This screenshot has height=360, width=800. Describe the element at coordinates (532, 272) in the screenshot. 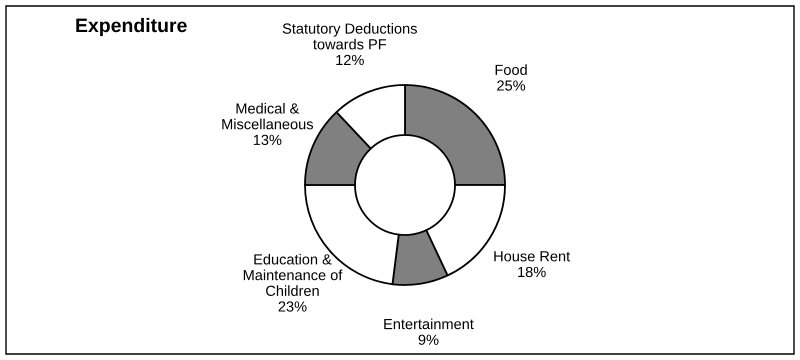

I see `data-label: 18%` at that location.